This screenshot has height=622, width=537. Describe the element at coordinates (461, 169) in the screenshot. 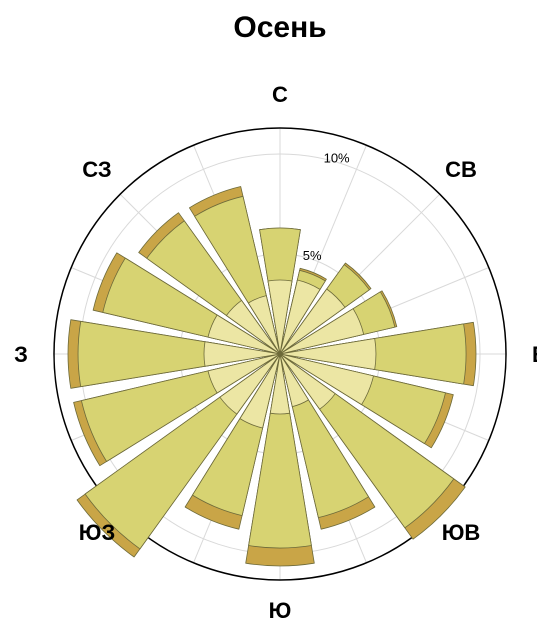

I see `direction-label: СВ` at that location.